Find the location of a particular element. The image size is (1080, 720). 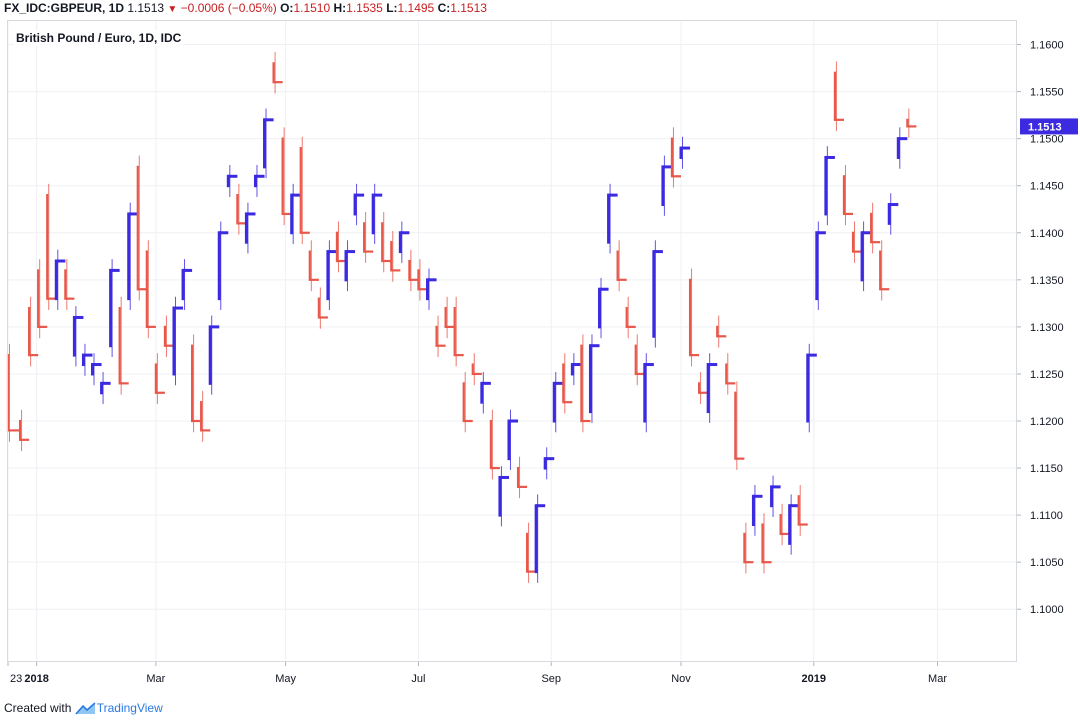

low-label: L: is located at coordinates (392, 8).